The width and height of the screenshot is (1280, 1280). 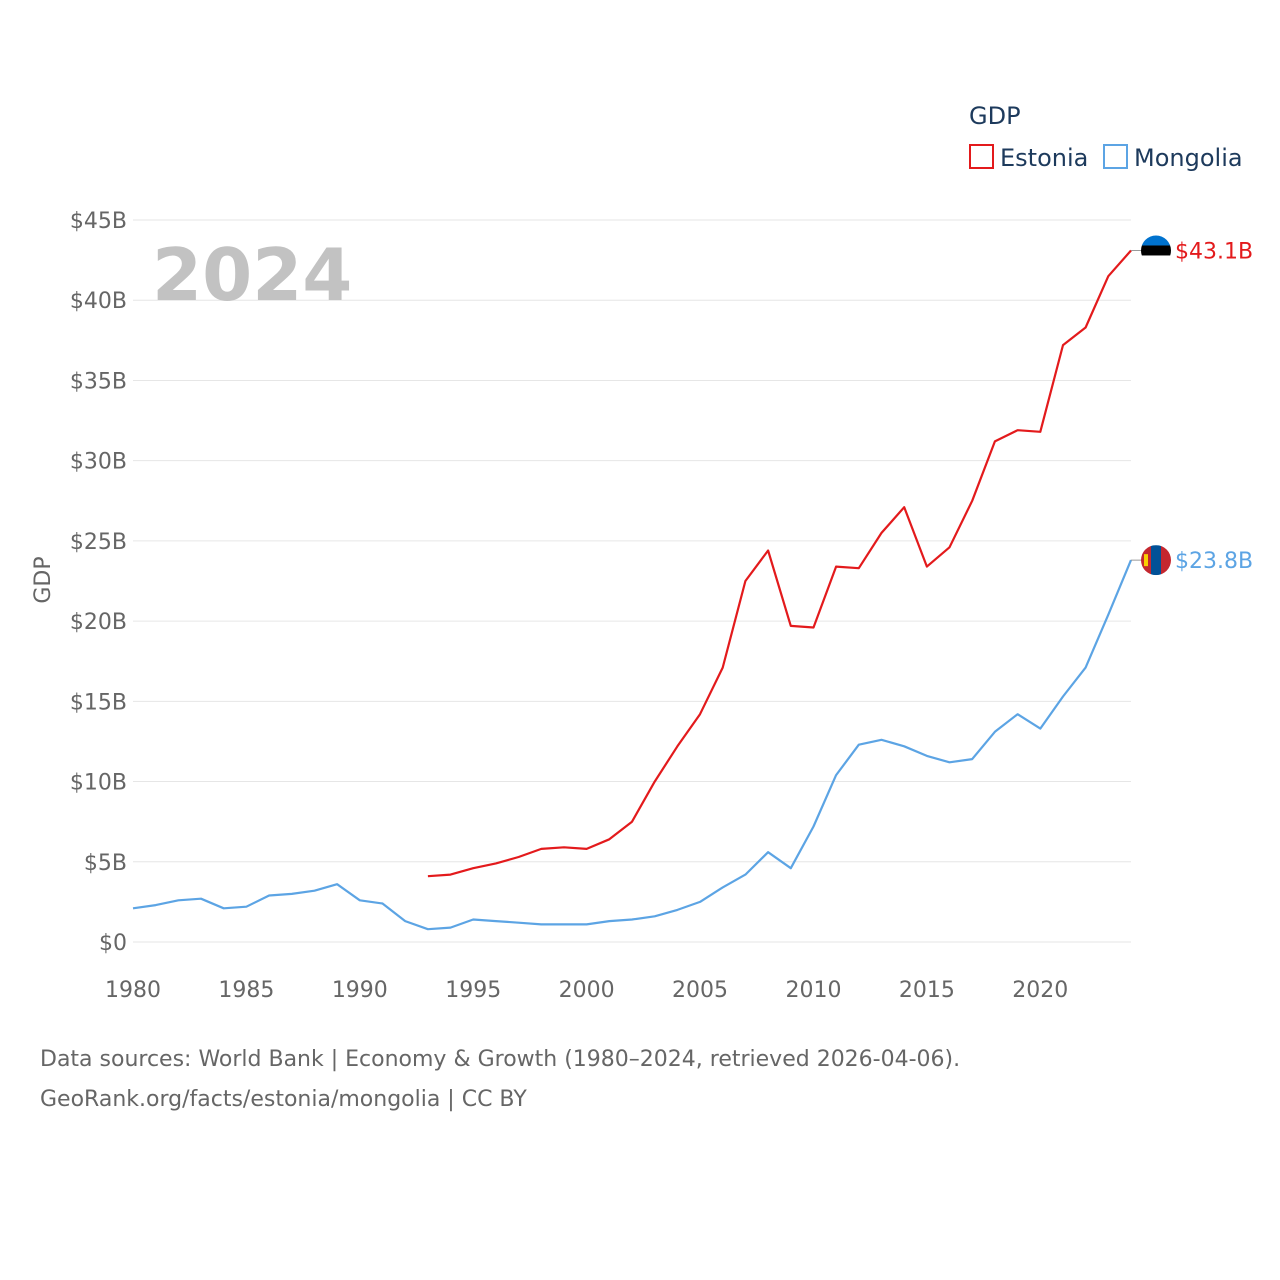 What do you see at coordinates (1188, 158) in the screenshot?
I see `legend-label-mongolia: Mongolia` at bounding box center [1188, 158].